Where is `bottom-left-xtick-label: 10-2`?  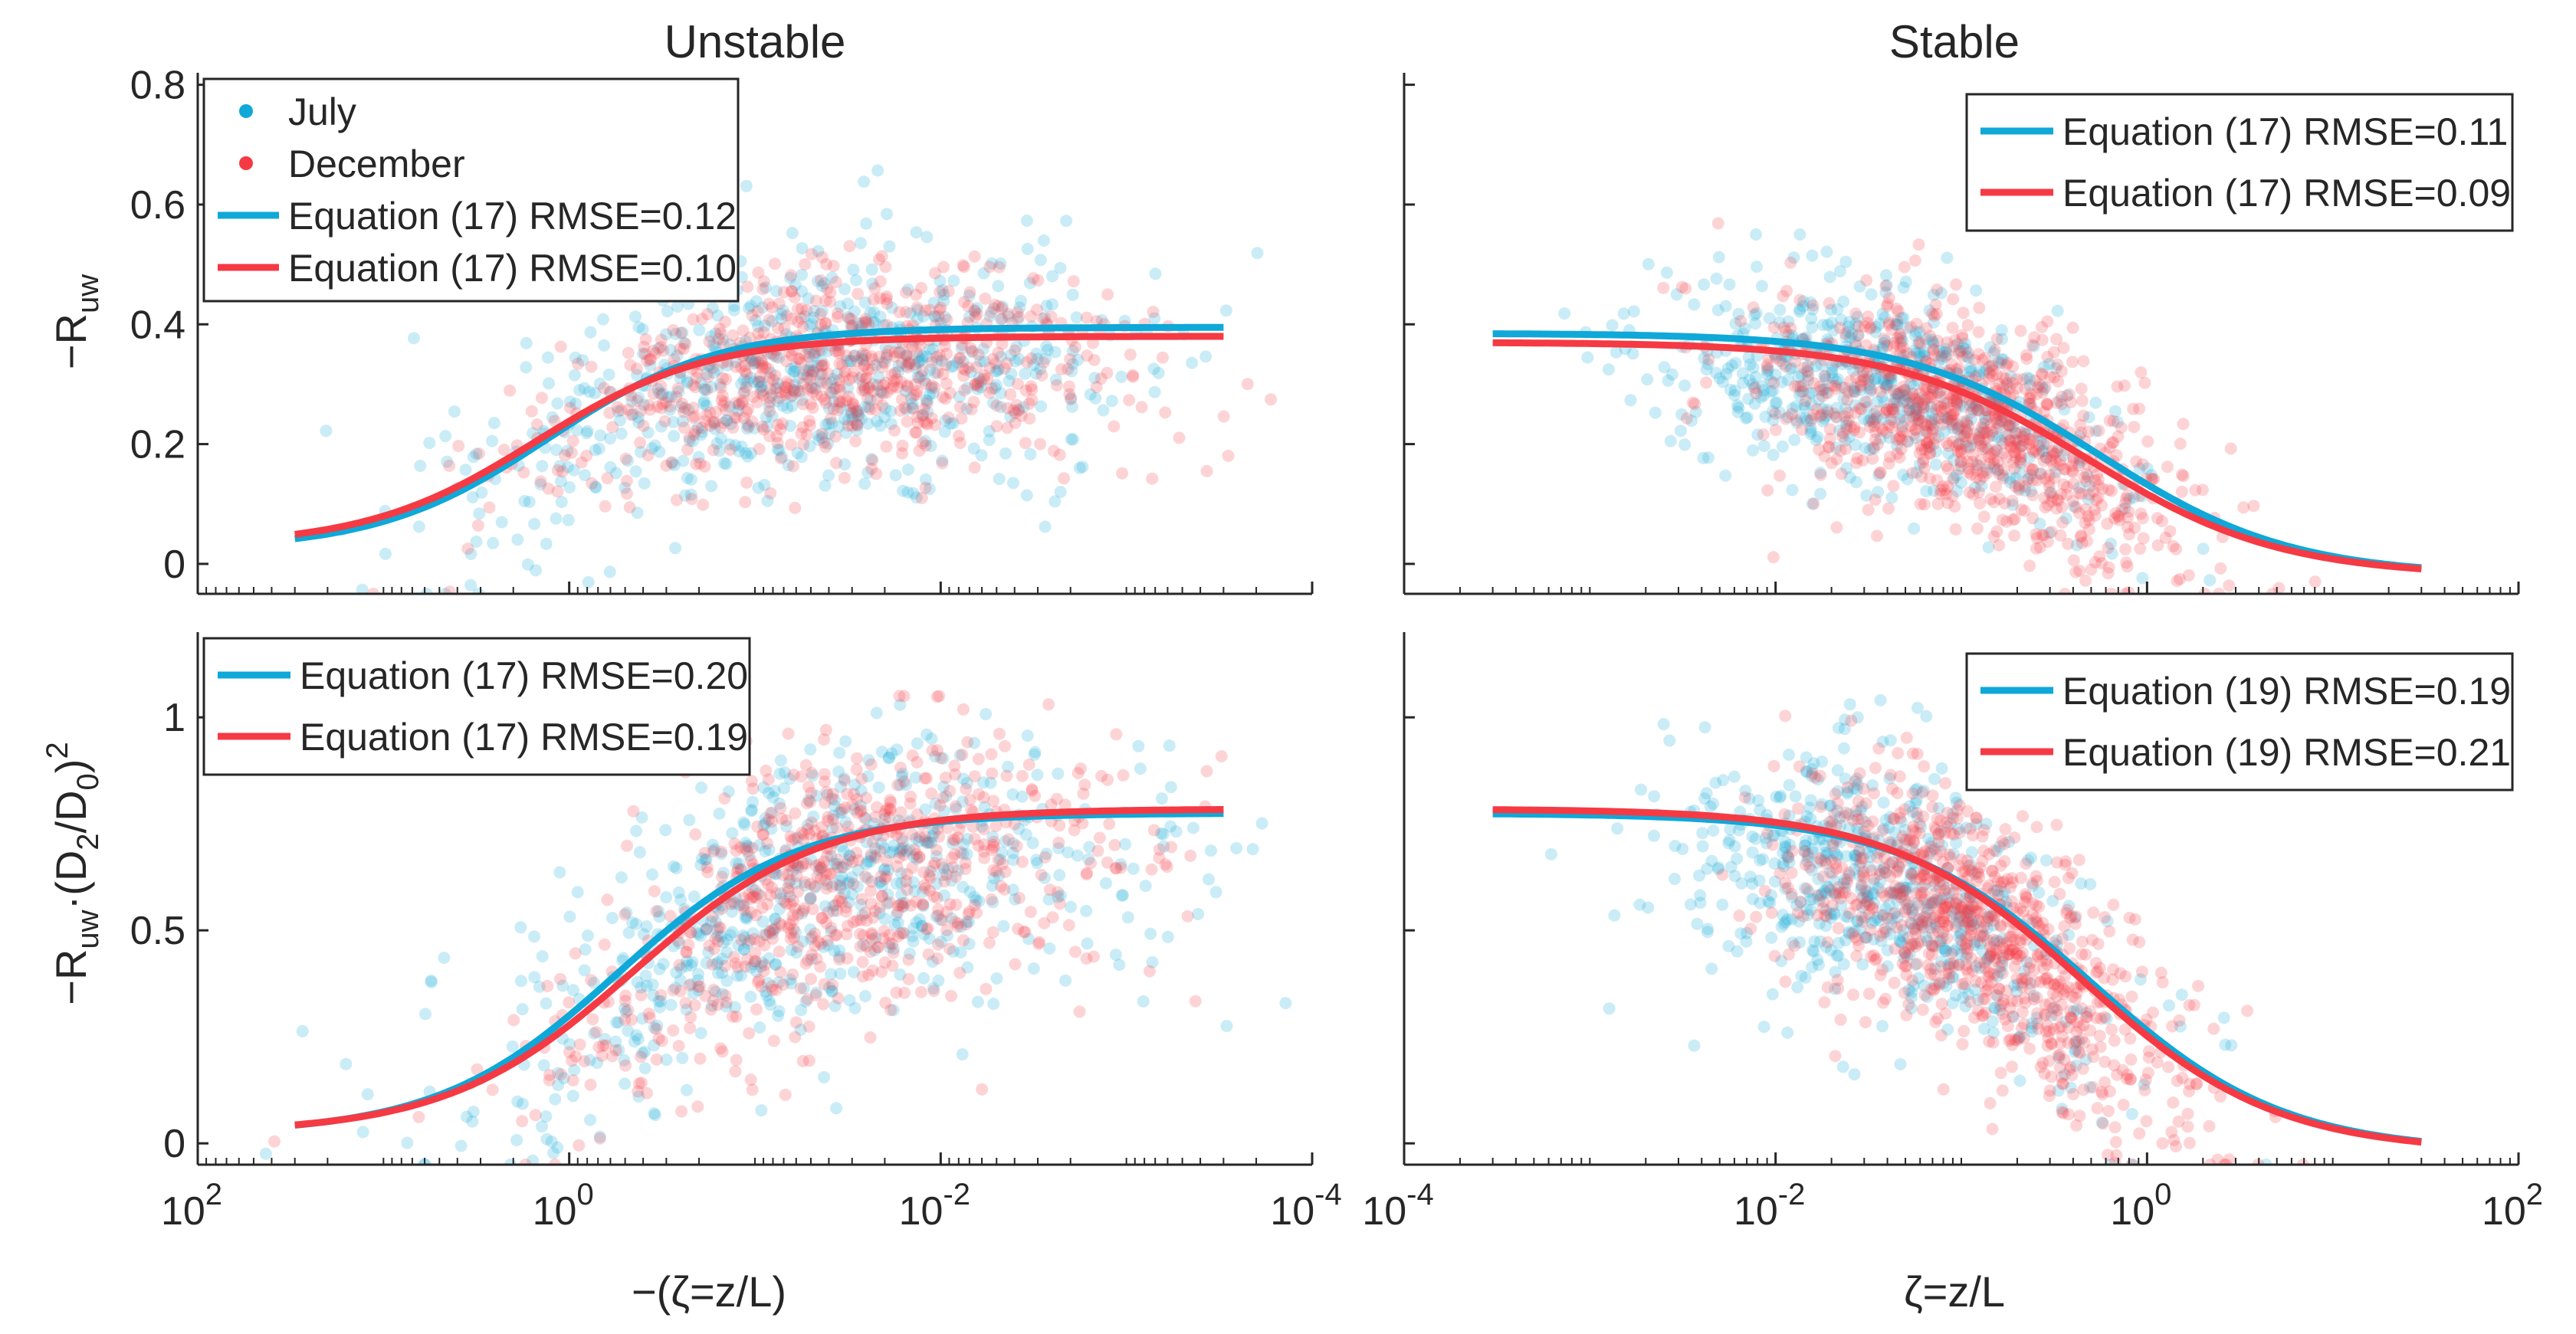 bottom-left-xtick-label: 10-2 is located at coordinates (934, 1206).